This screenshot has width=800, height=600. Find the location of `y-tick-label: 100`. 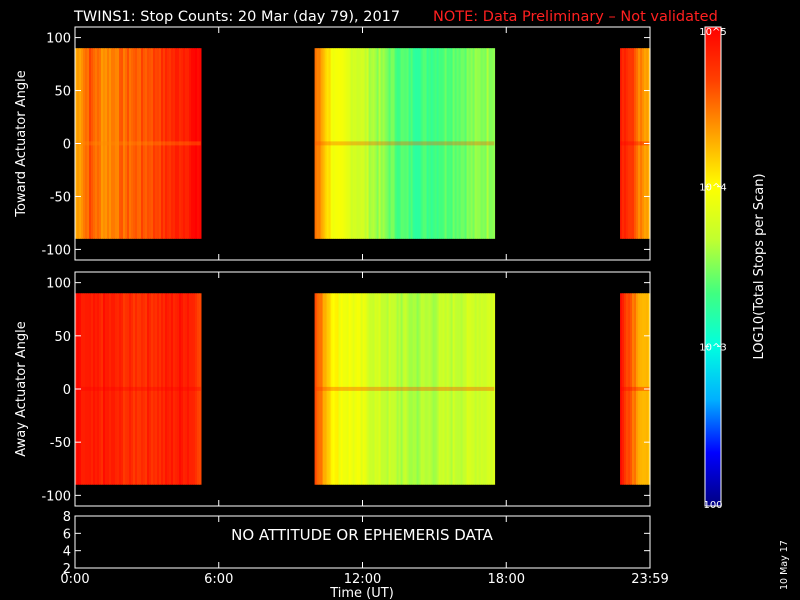

y-tick-label: 100 is located at coordinates (58, 284).